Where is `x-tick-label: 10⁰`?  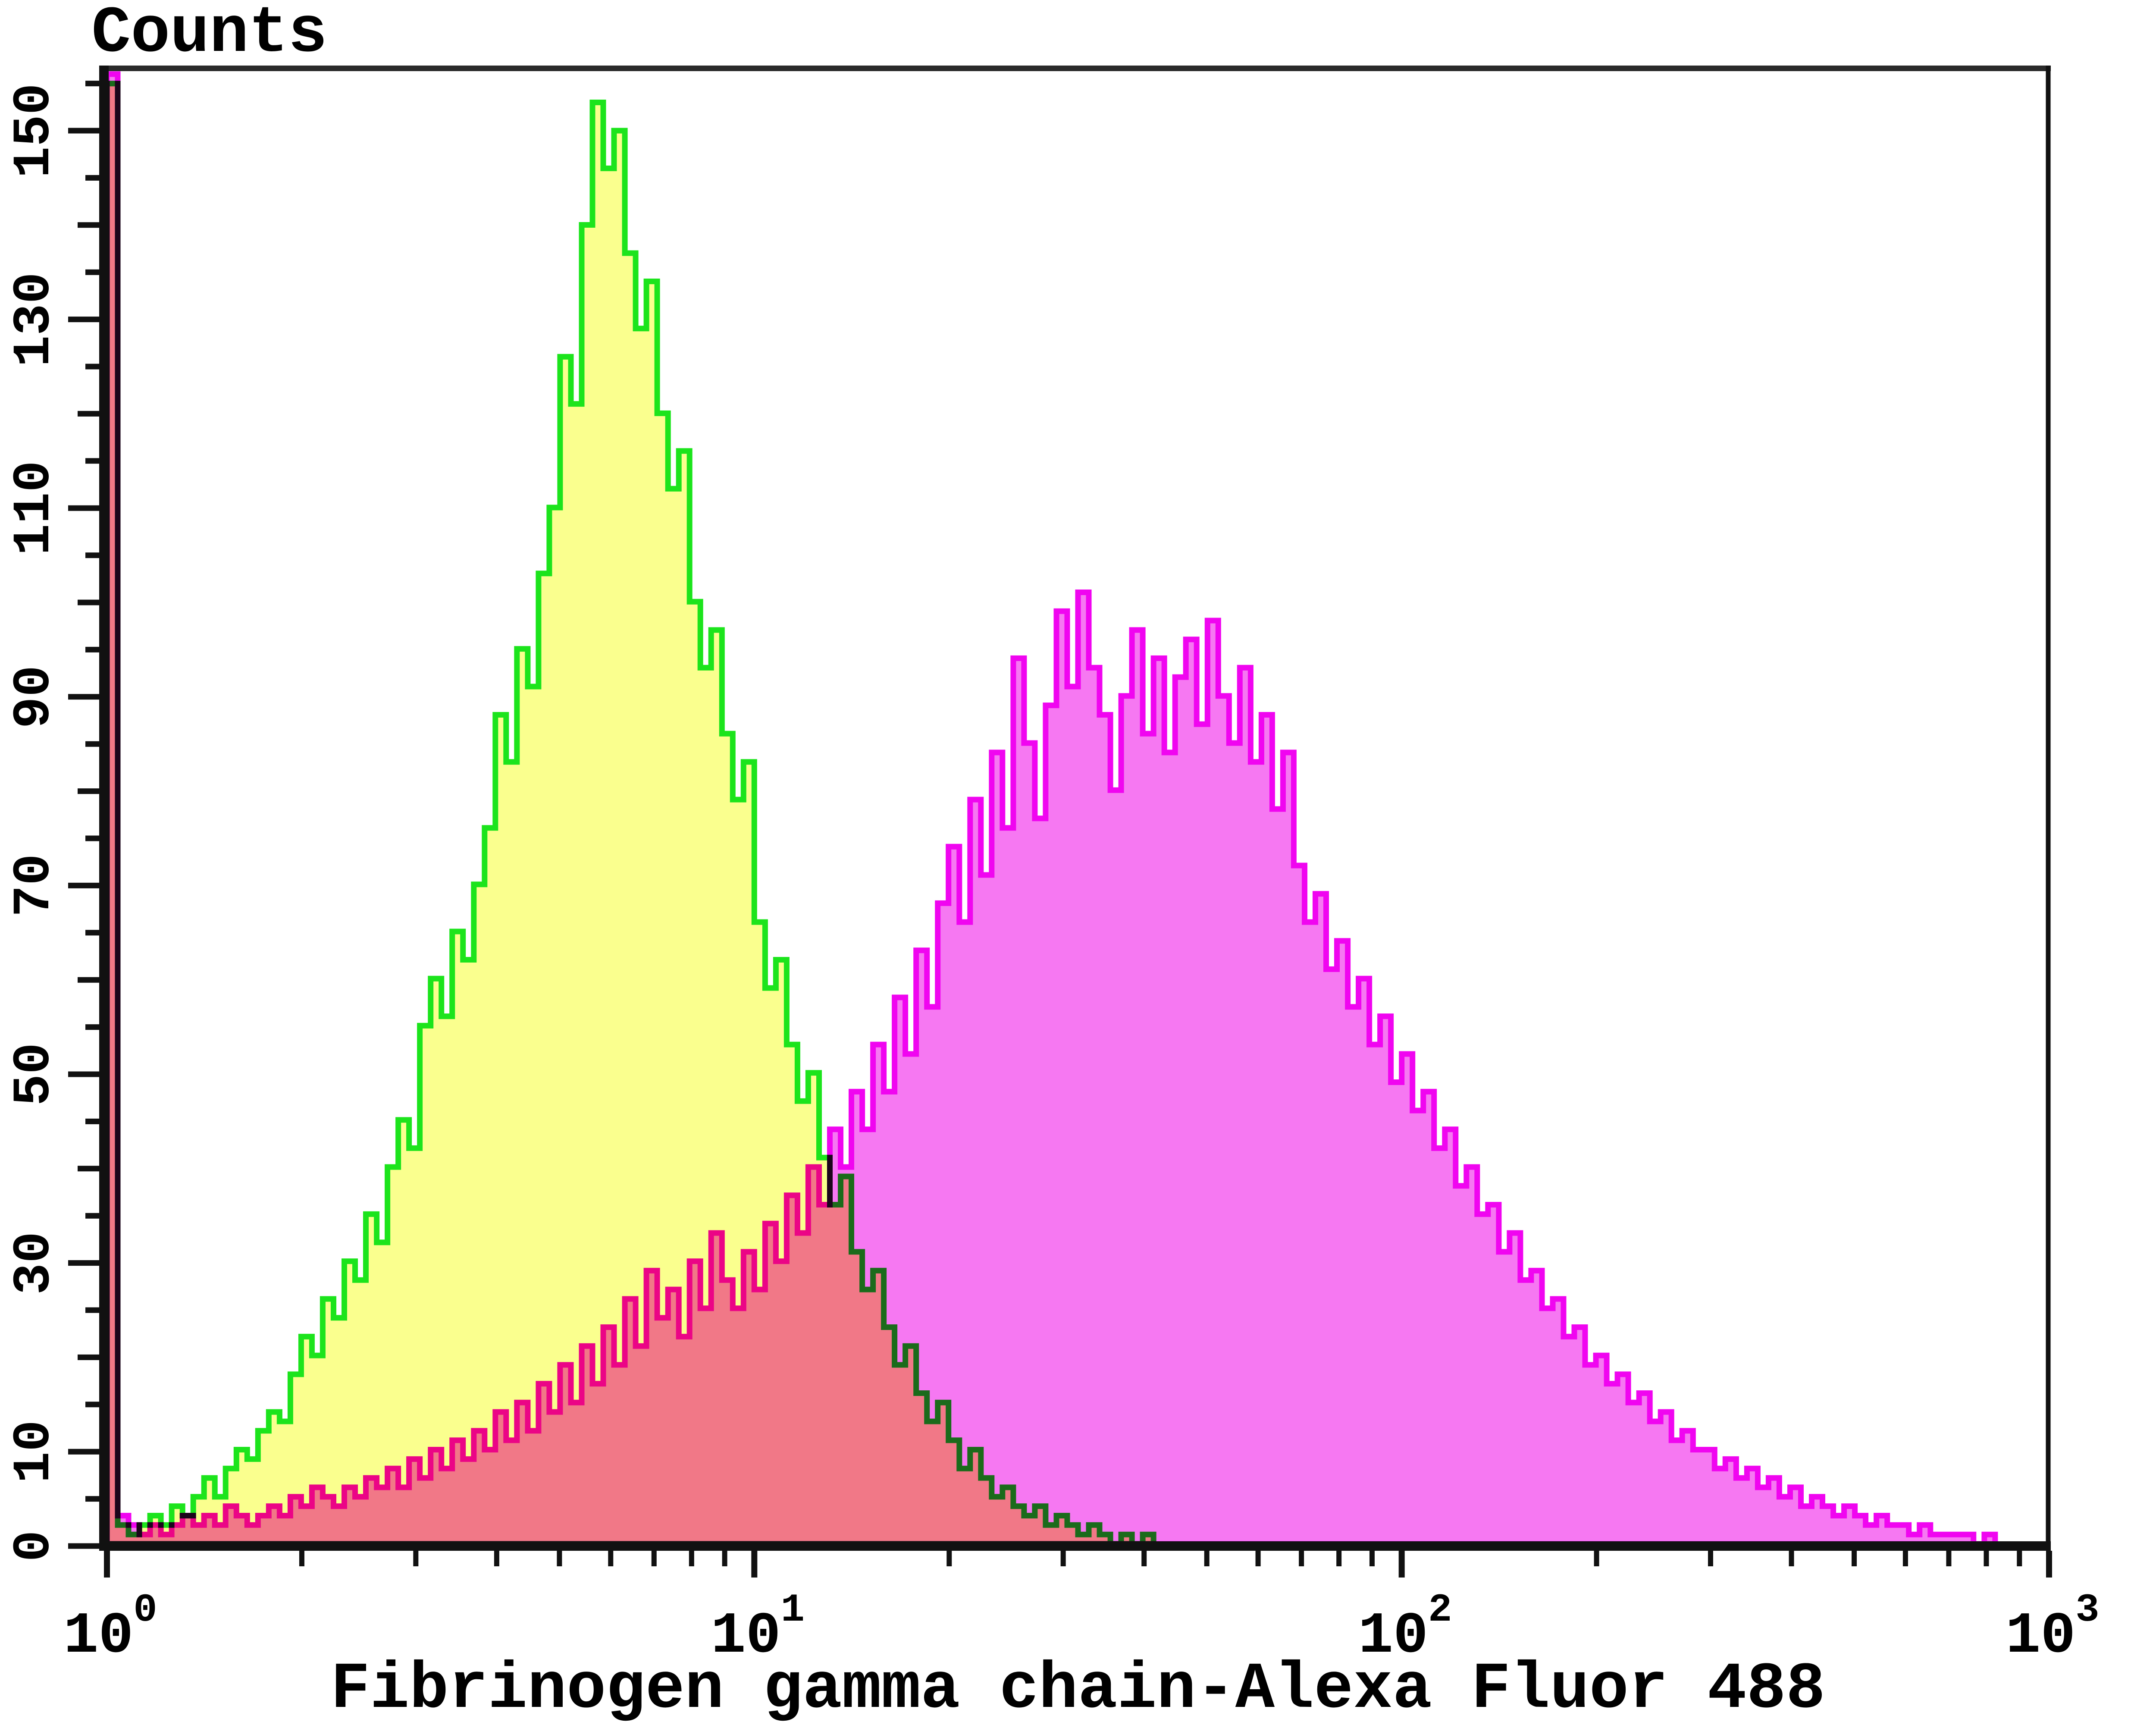
x-tick-label: 10⁰ is located at coordinates (110, 1628).